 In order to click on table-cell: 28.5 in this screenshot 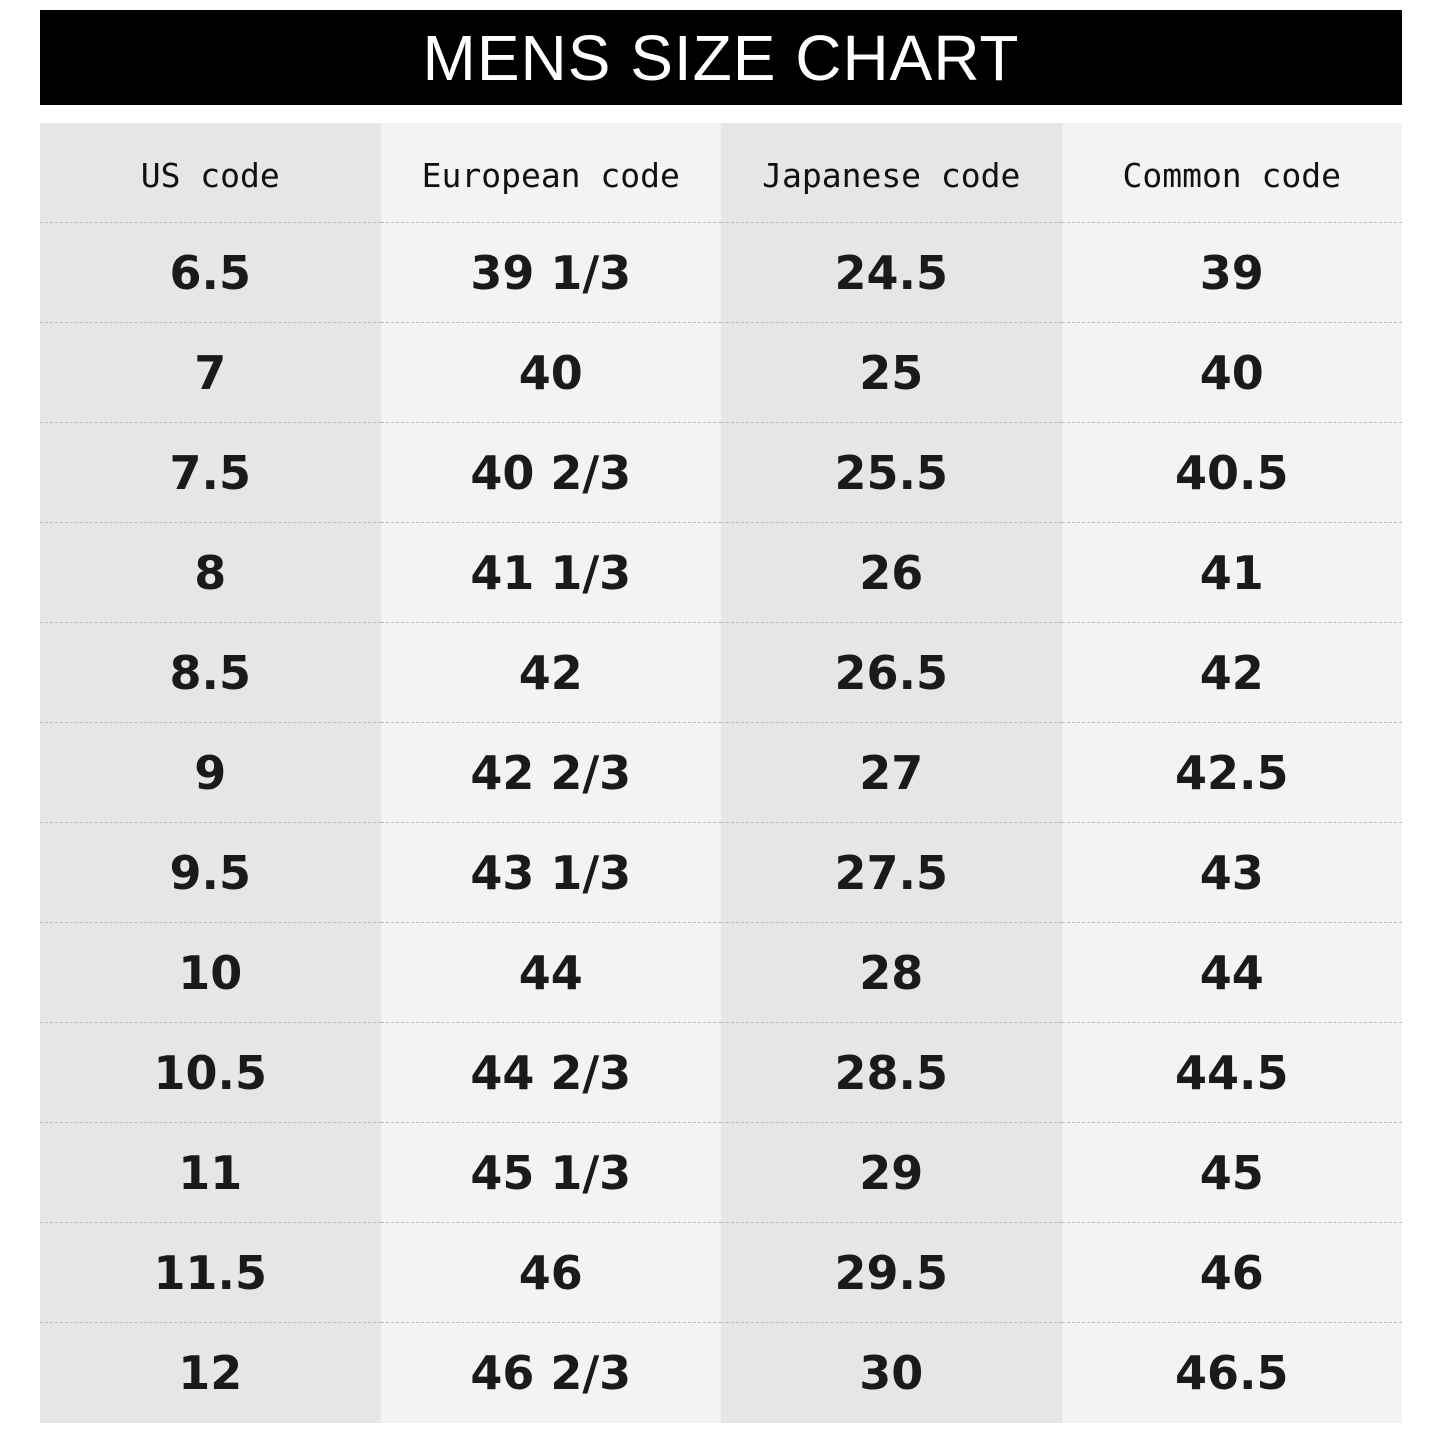, I will do `click(891, 1072)`.